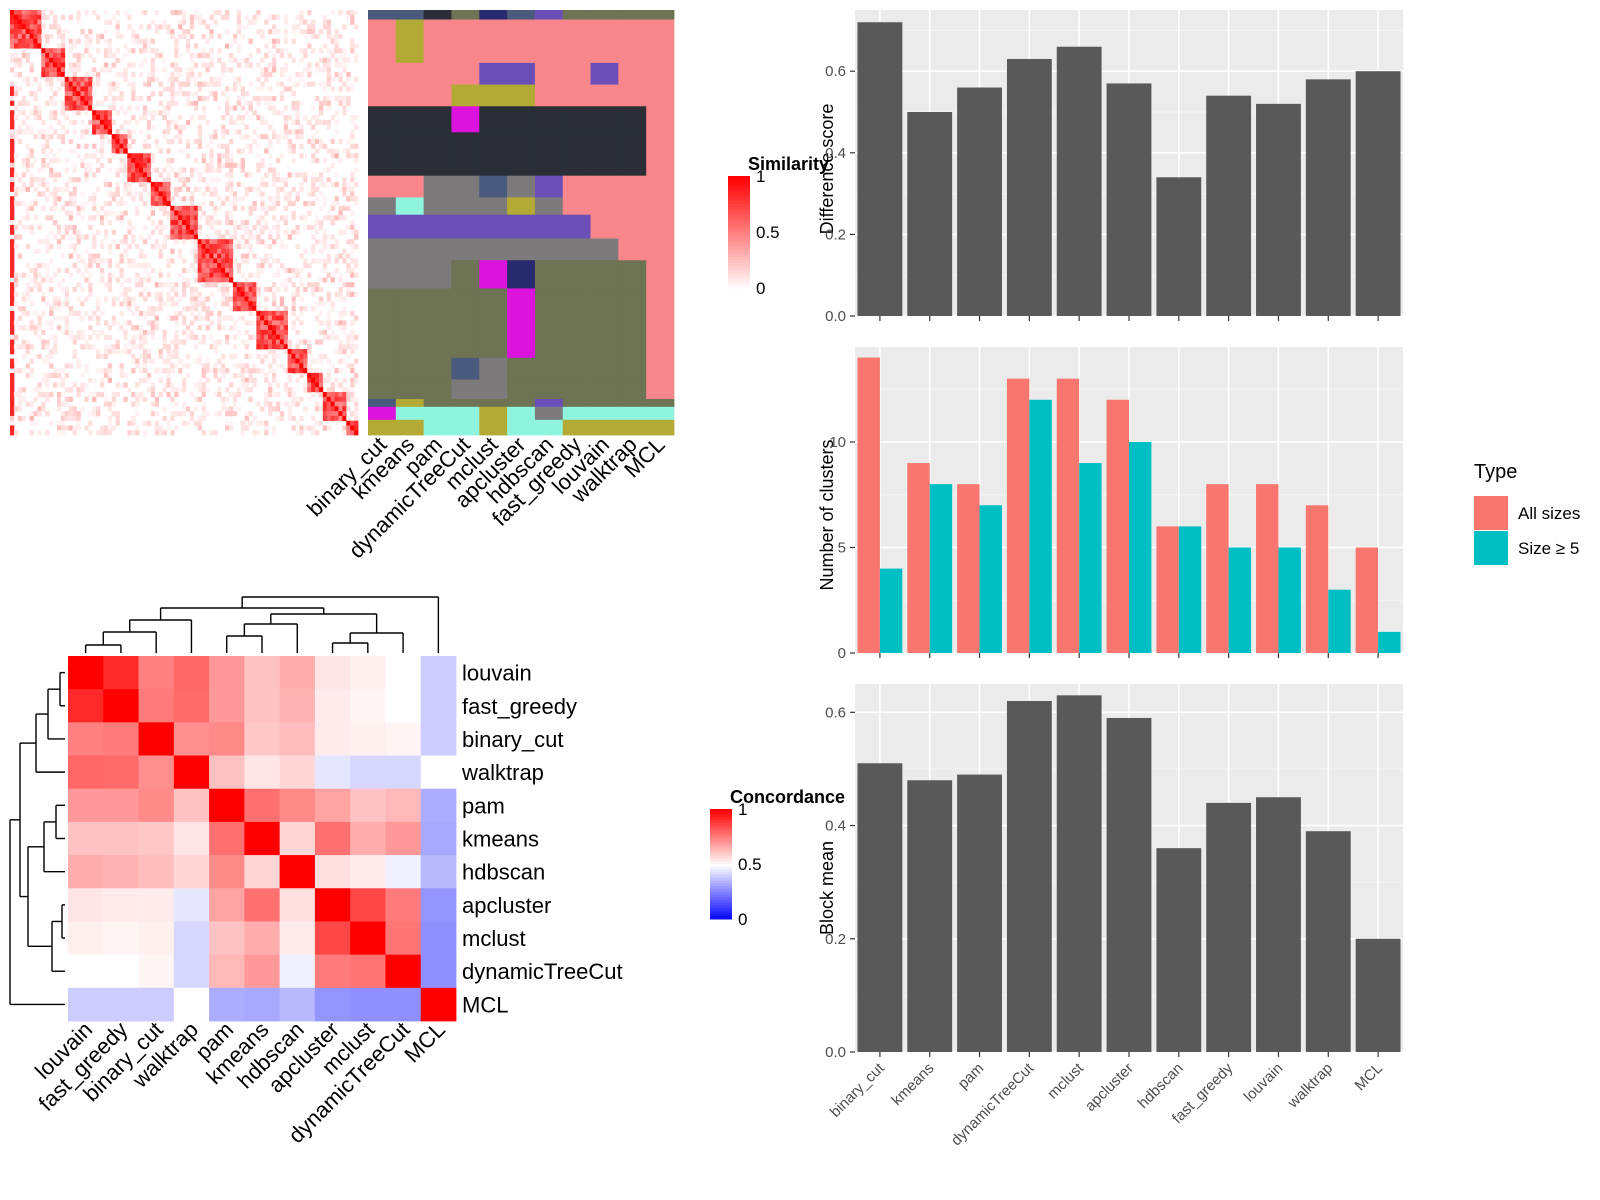 The image size is (1600, 1200). Describe the element at coordinates (1549, 513) in the screenshot. I see `legend-label-all-sizes: All sizes` at that location.